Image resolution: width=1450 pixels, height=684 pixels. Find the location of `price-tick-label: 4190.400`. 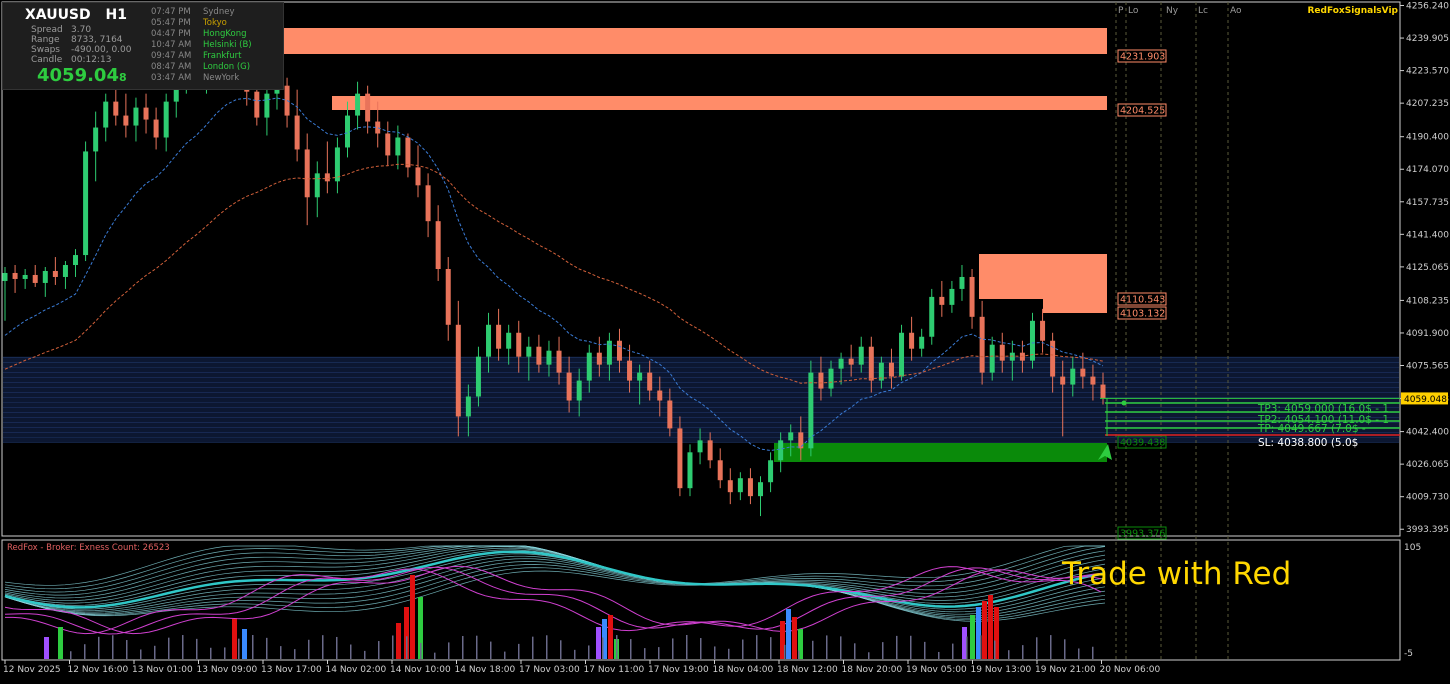

price-tick-label: 4190.400 is located at coordinates (1427, 138).